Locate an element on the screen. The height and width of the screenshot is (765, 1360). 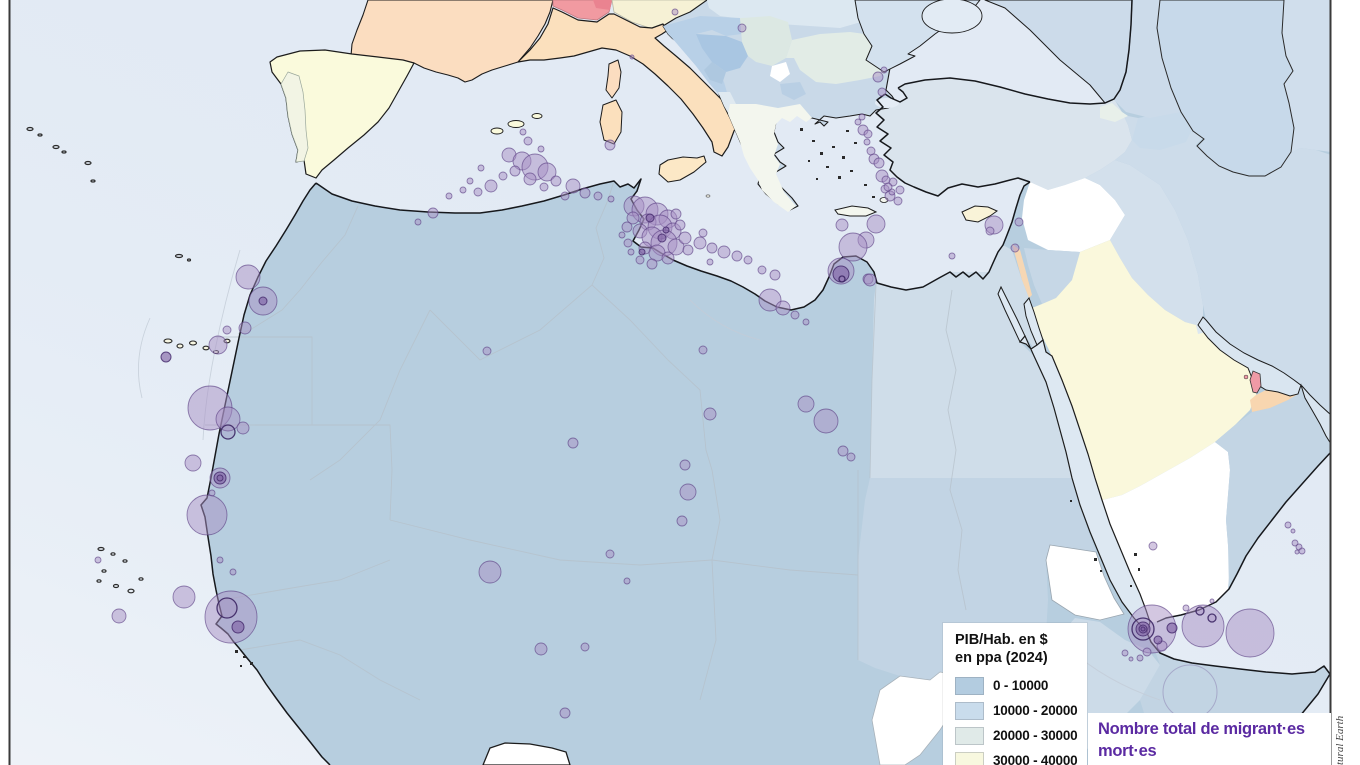
country-bulgaria is located at coordinates (838, 58).